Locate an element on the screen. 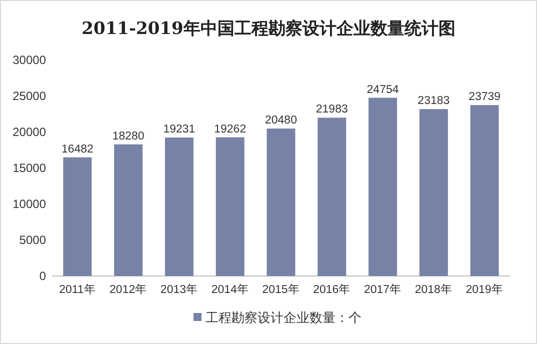 This screenshot has width=537, height=344. ytick: 30000 is located at coordinates (29, 60).